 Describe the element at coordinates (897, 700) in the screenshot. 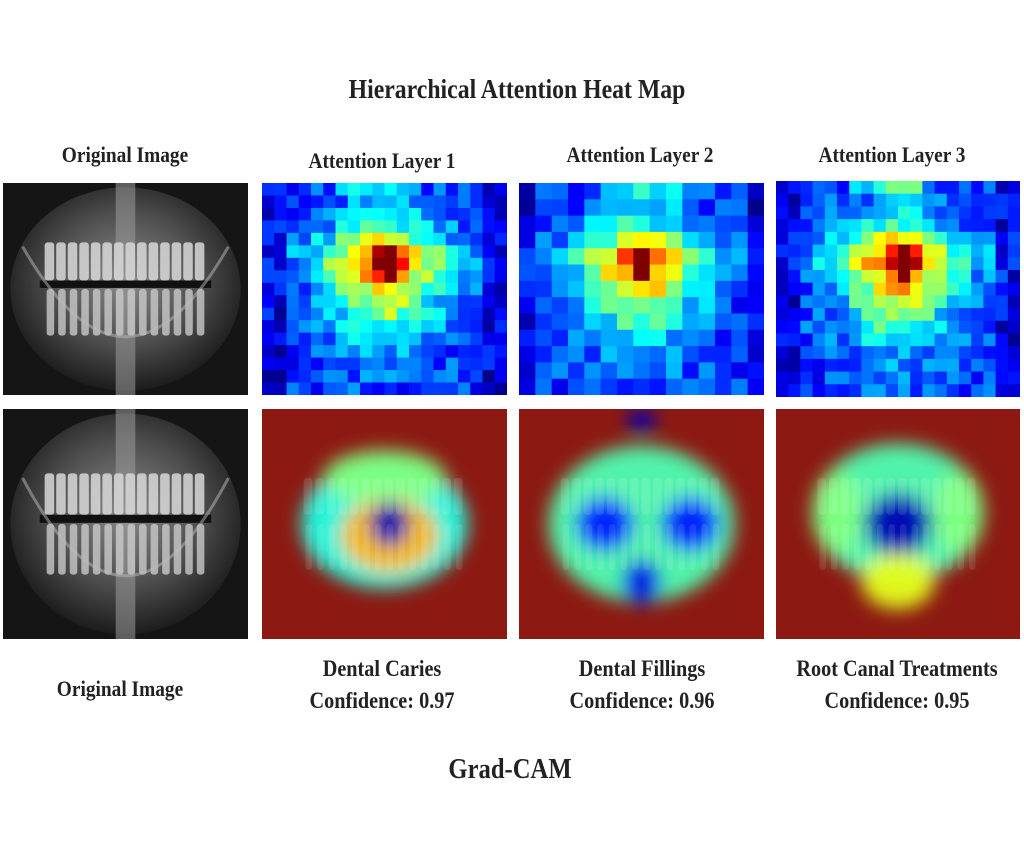

I see `prediction-confidence-root-canal: Confidence: 0.95` at that location.